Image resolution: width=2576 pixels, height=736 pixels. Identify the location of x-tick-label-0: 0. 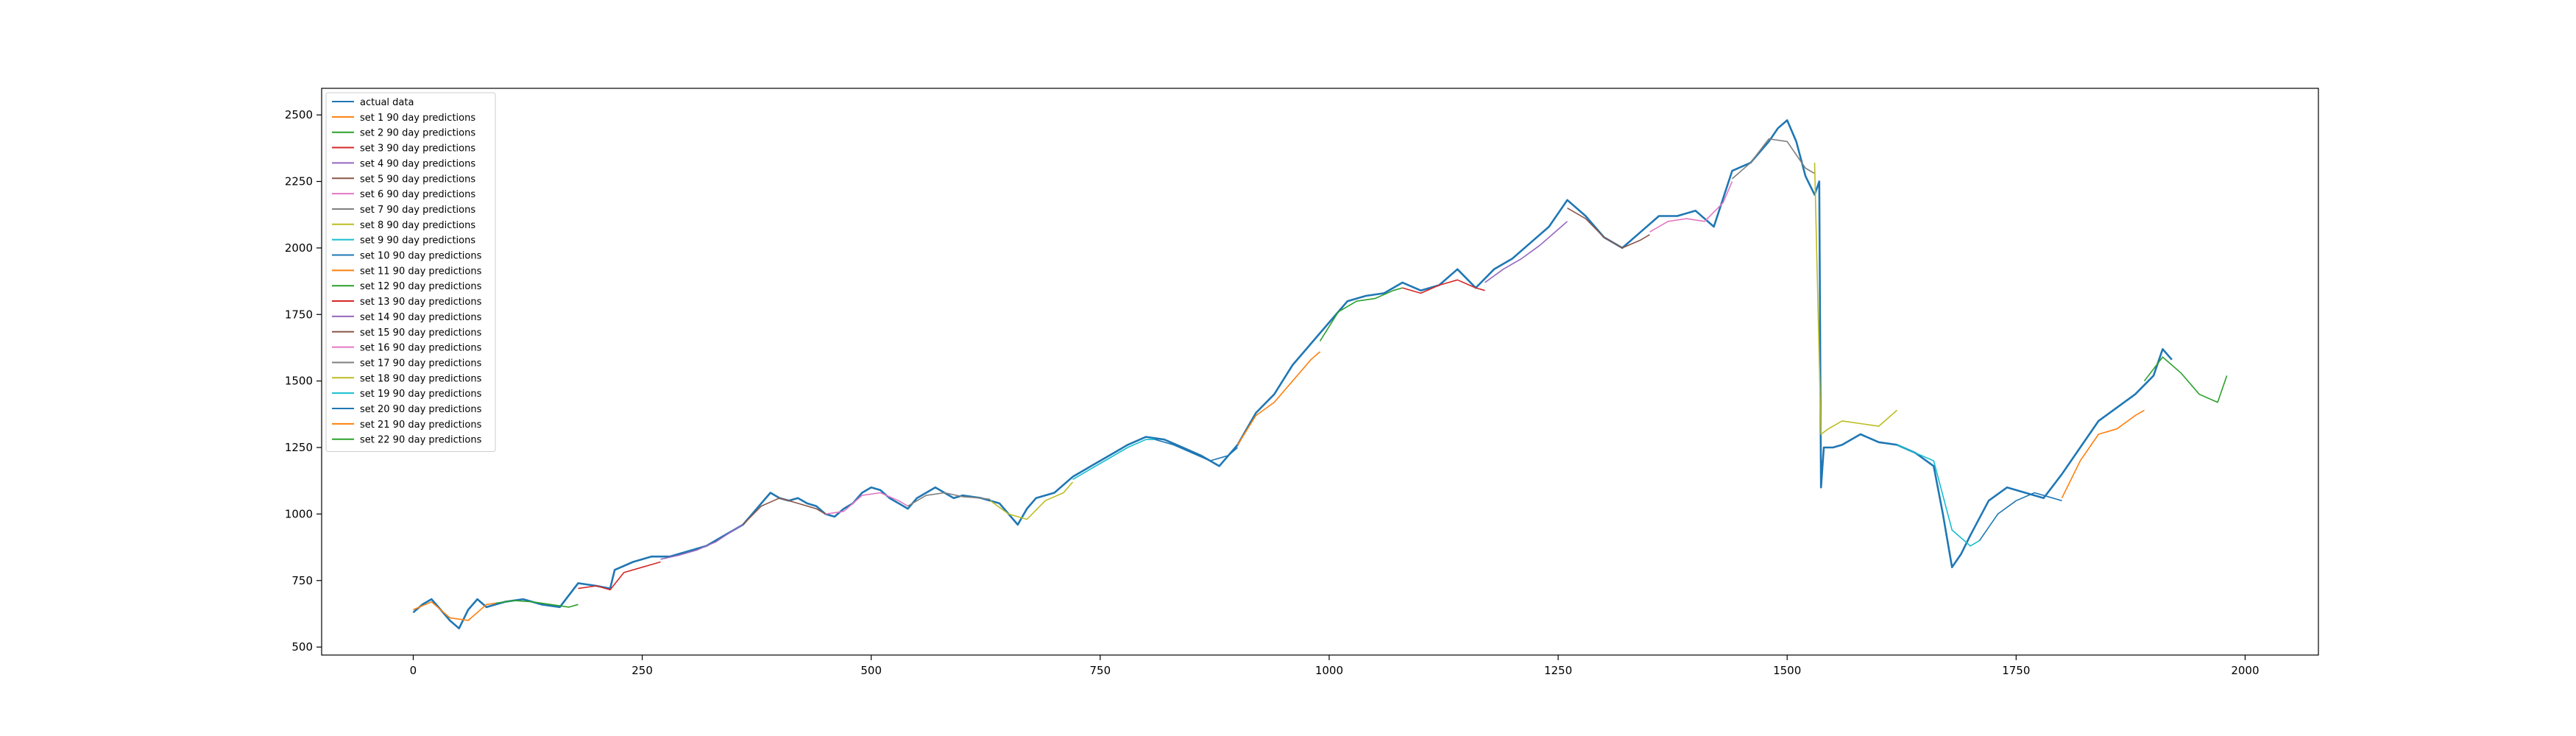
(413, 670).